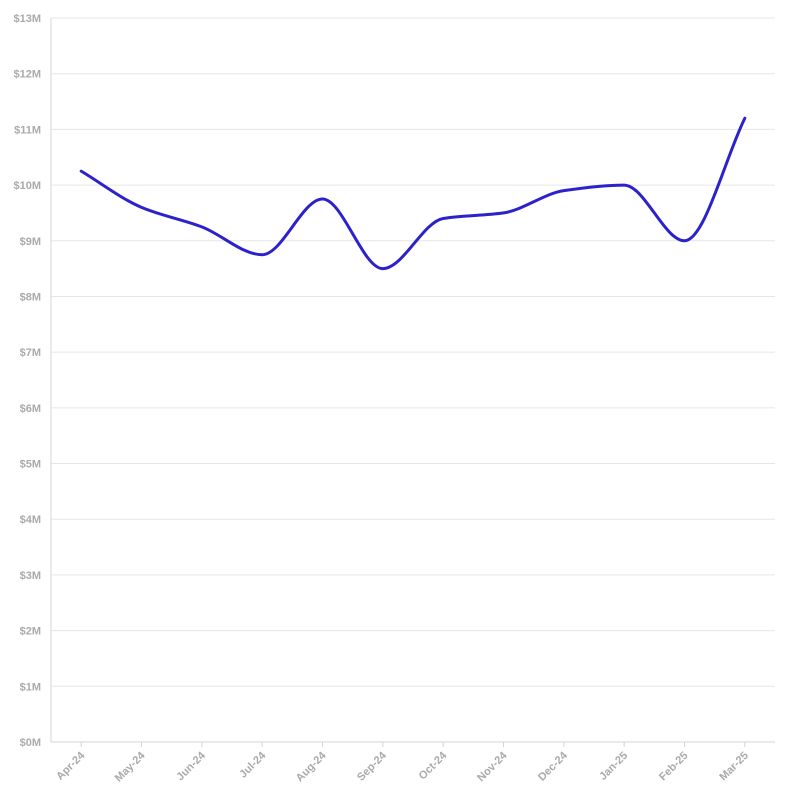 This screenshot has width=794, height=800. Describe the element at coordinates (30, 297) in the screenshot. I see `y-tick-label: $8M` at that location.